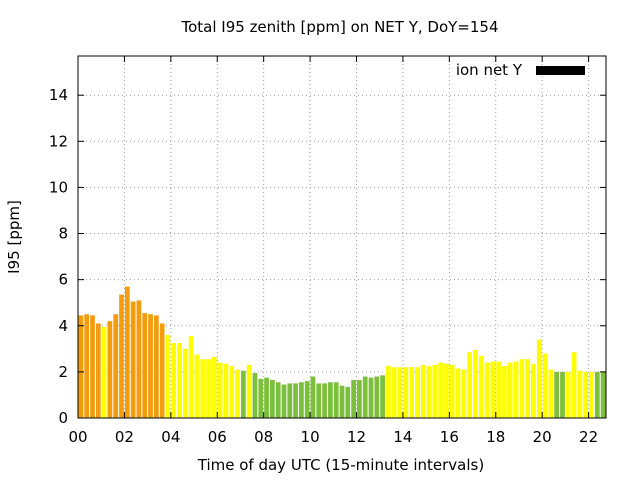 The image size is (640, 480). What do you see at coordinates (310, 437) in the screenshot?
I see `x-tick-label: 10` at bounding box center [310, 437].